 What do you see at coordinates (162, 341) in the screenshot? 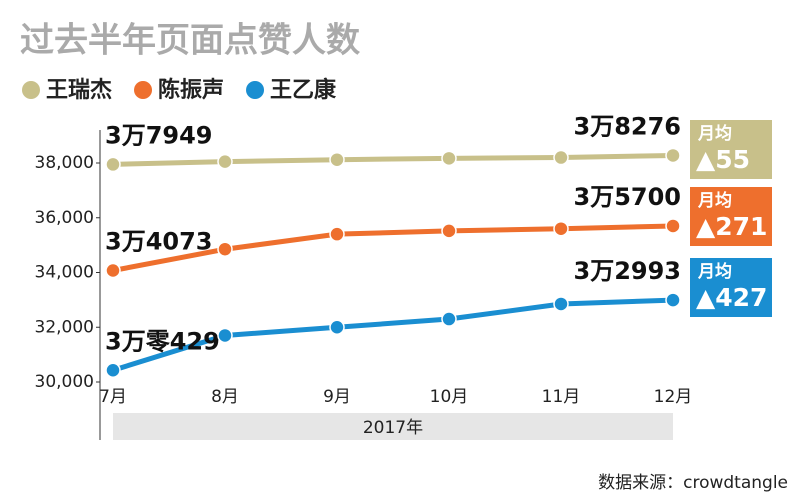
I see `value-label: 3万零429` at bounding box center [162, 341].